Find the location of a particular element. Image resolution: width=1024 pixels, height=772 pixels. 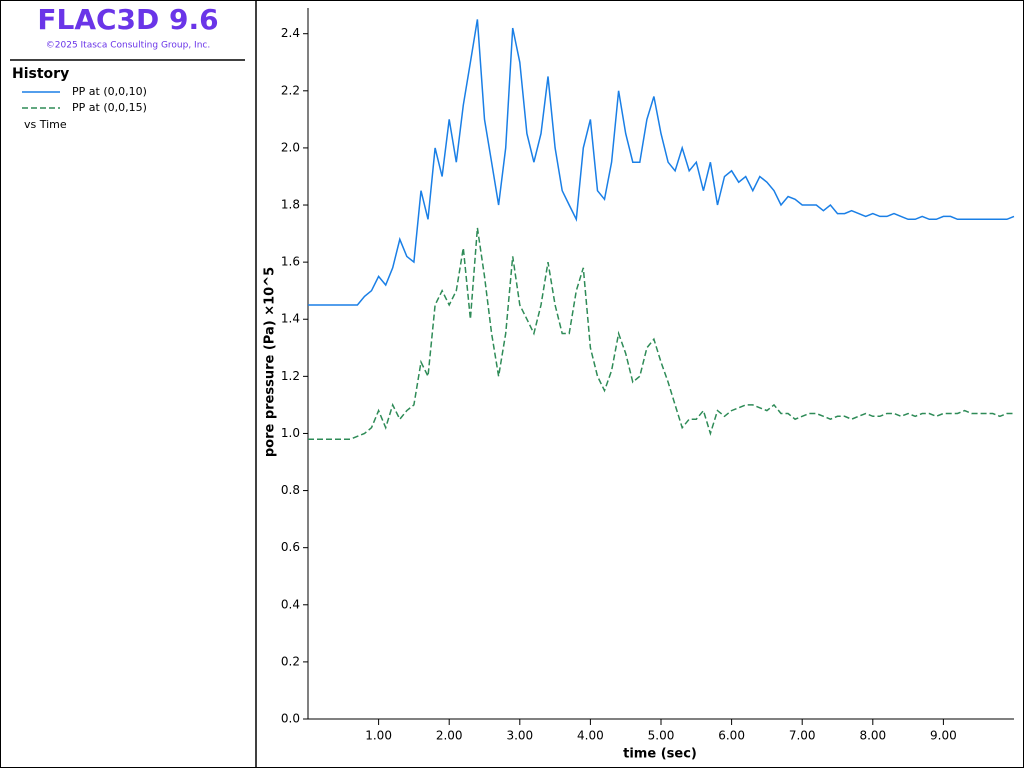

y-tick-label: 1.8 is located at coordinates (290, 205).